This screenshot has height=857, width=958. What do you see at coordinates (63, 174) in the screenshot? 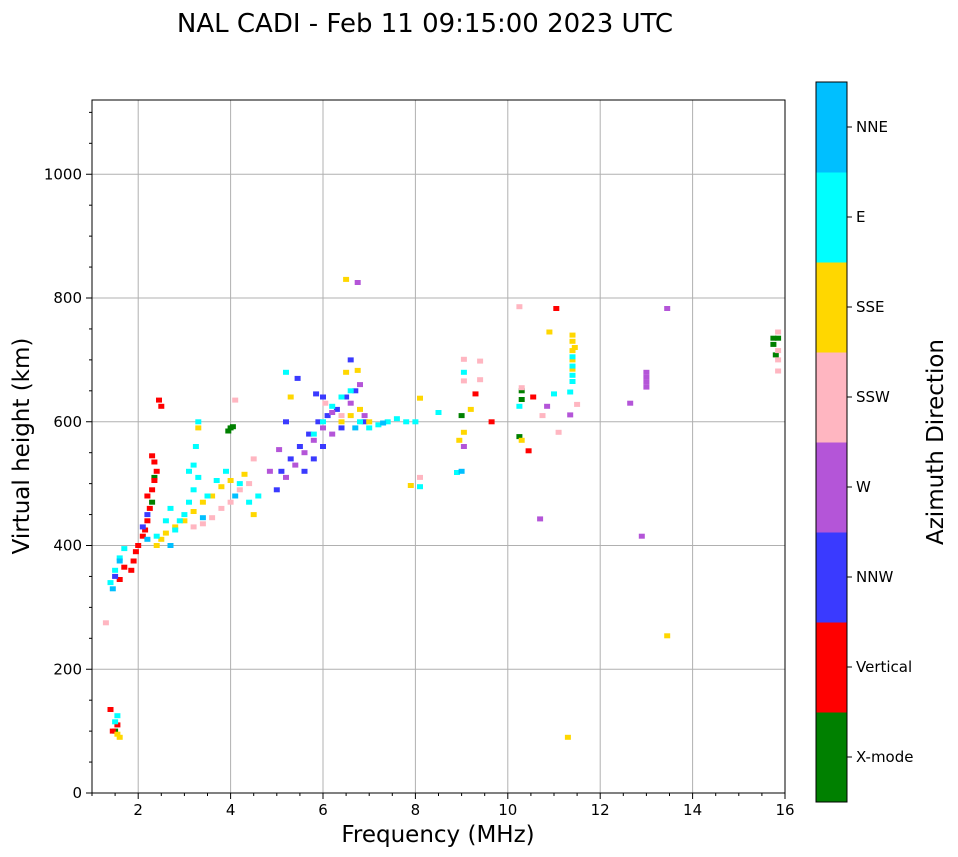
I see `y-tick-label: 1000` at bounding box center [63, 174].